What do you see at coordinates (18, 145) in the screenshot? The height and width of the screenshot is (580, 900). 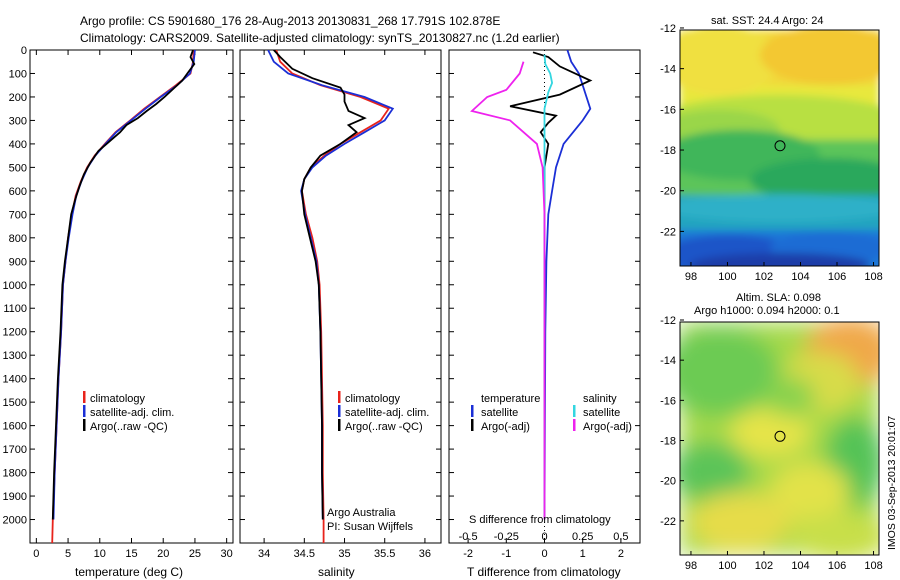 I see `y-tick-label: 400` at bounding box center [18, 145].